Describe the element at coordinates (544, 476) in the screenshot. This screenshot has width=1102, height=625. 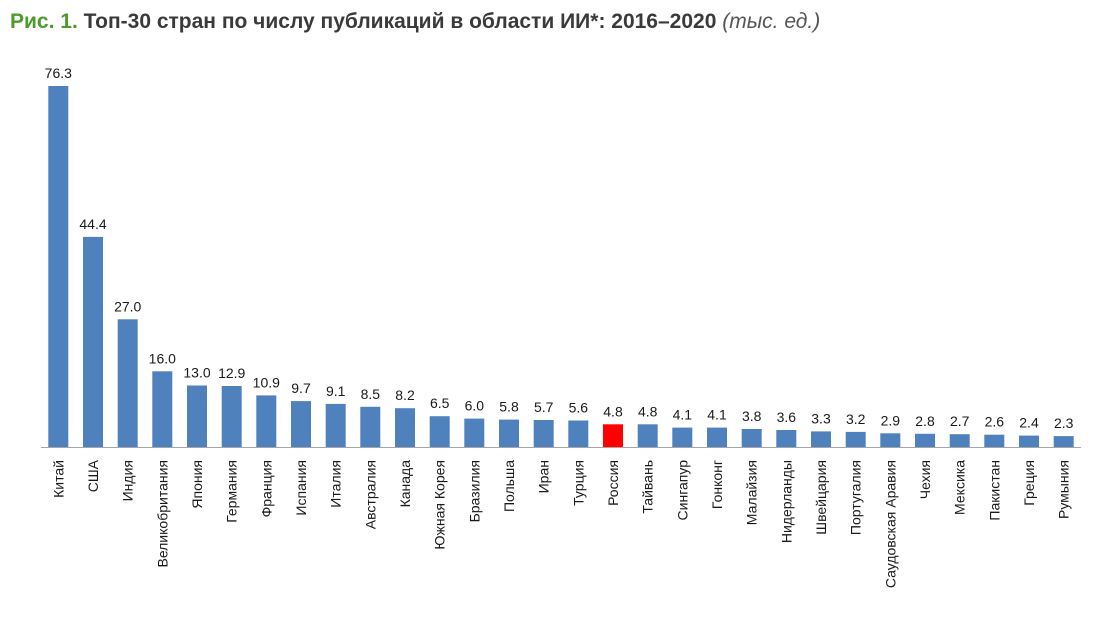
I see `category-label: Иран` at that location.